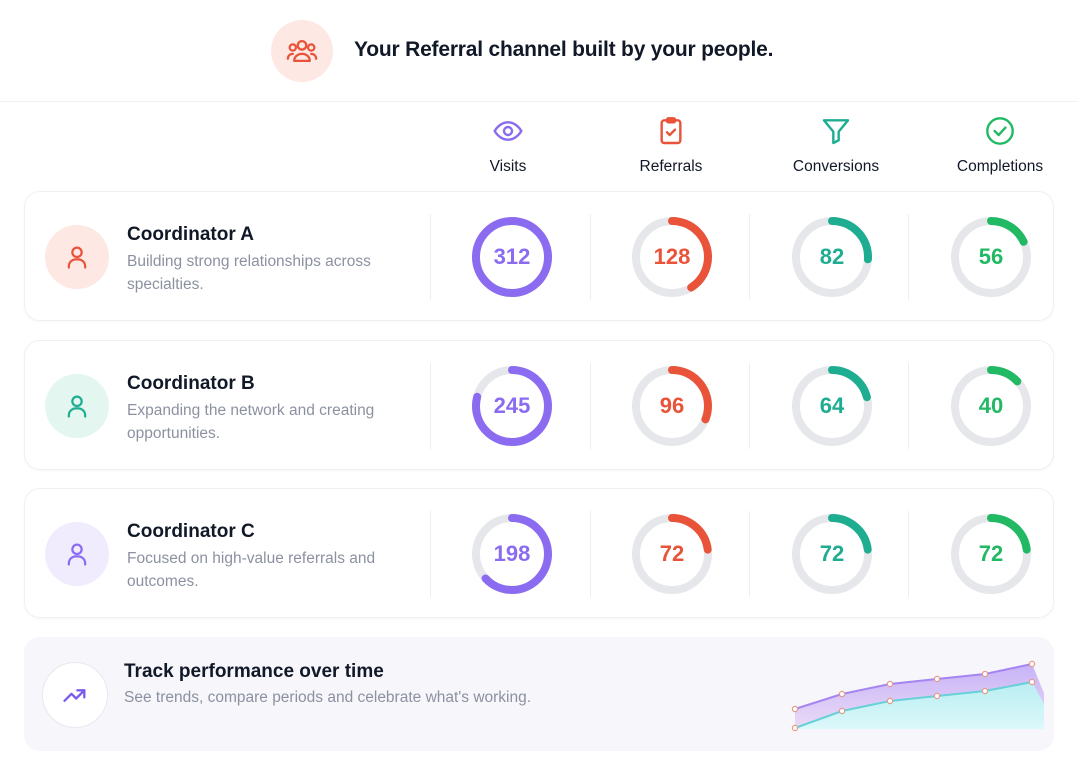 The height and width of the screenshot is (776, 1078). What do you see at coordinates (254, 671) in the screenshot?
I see `track-title: Track performance over time` at bounding box center [254, 671].